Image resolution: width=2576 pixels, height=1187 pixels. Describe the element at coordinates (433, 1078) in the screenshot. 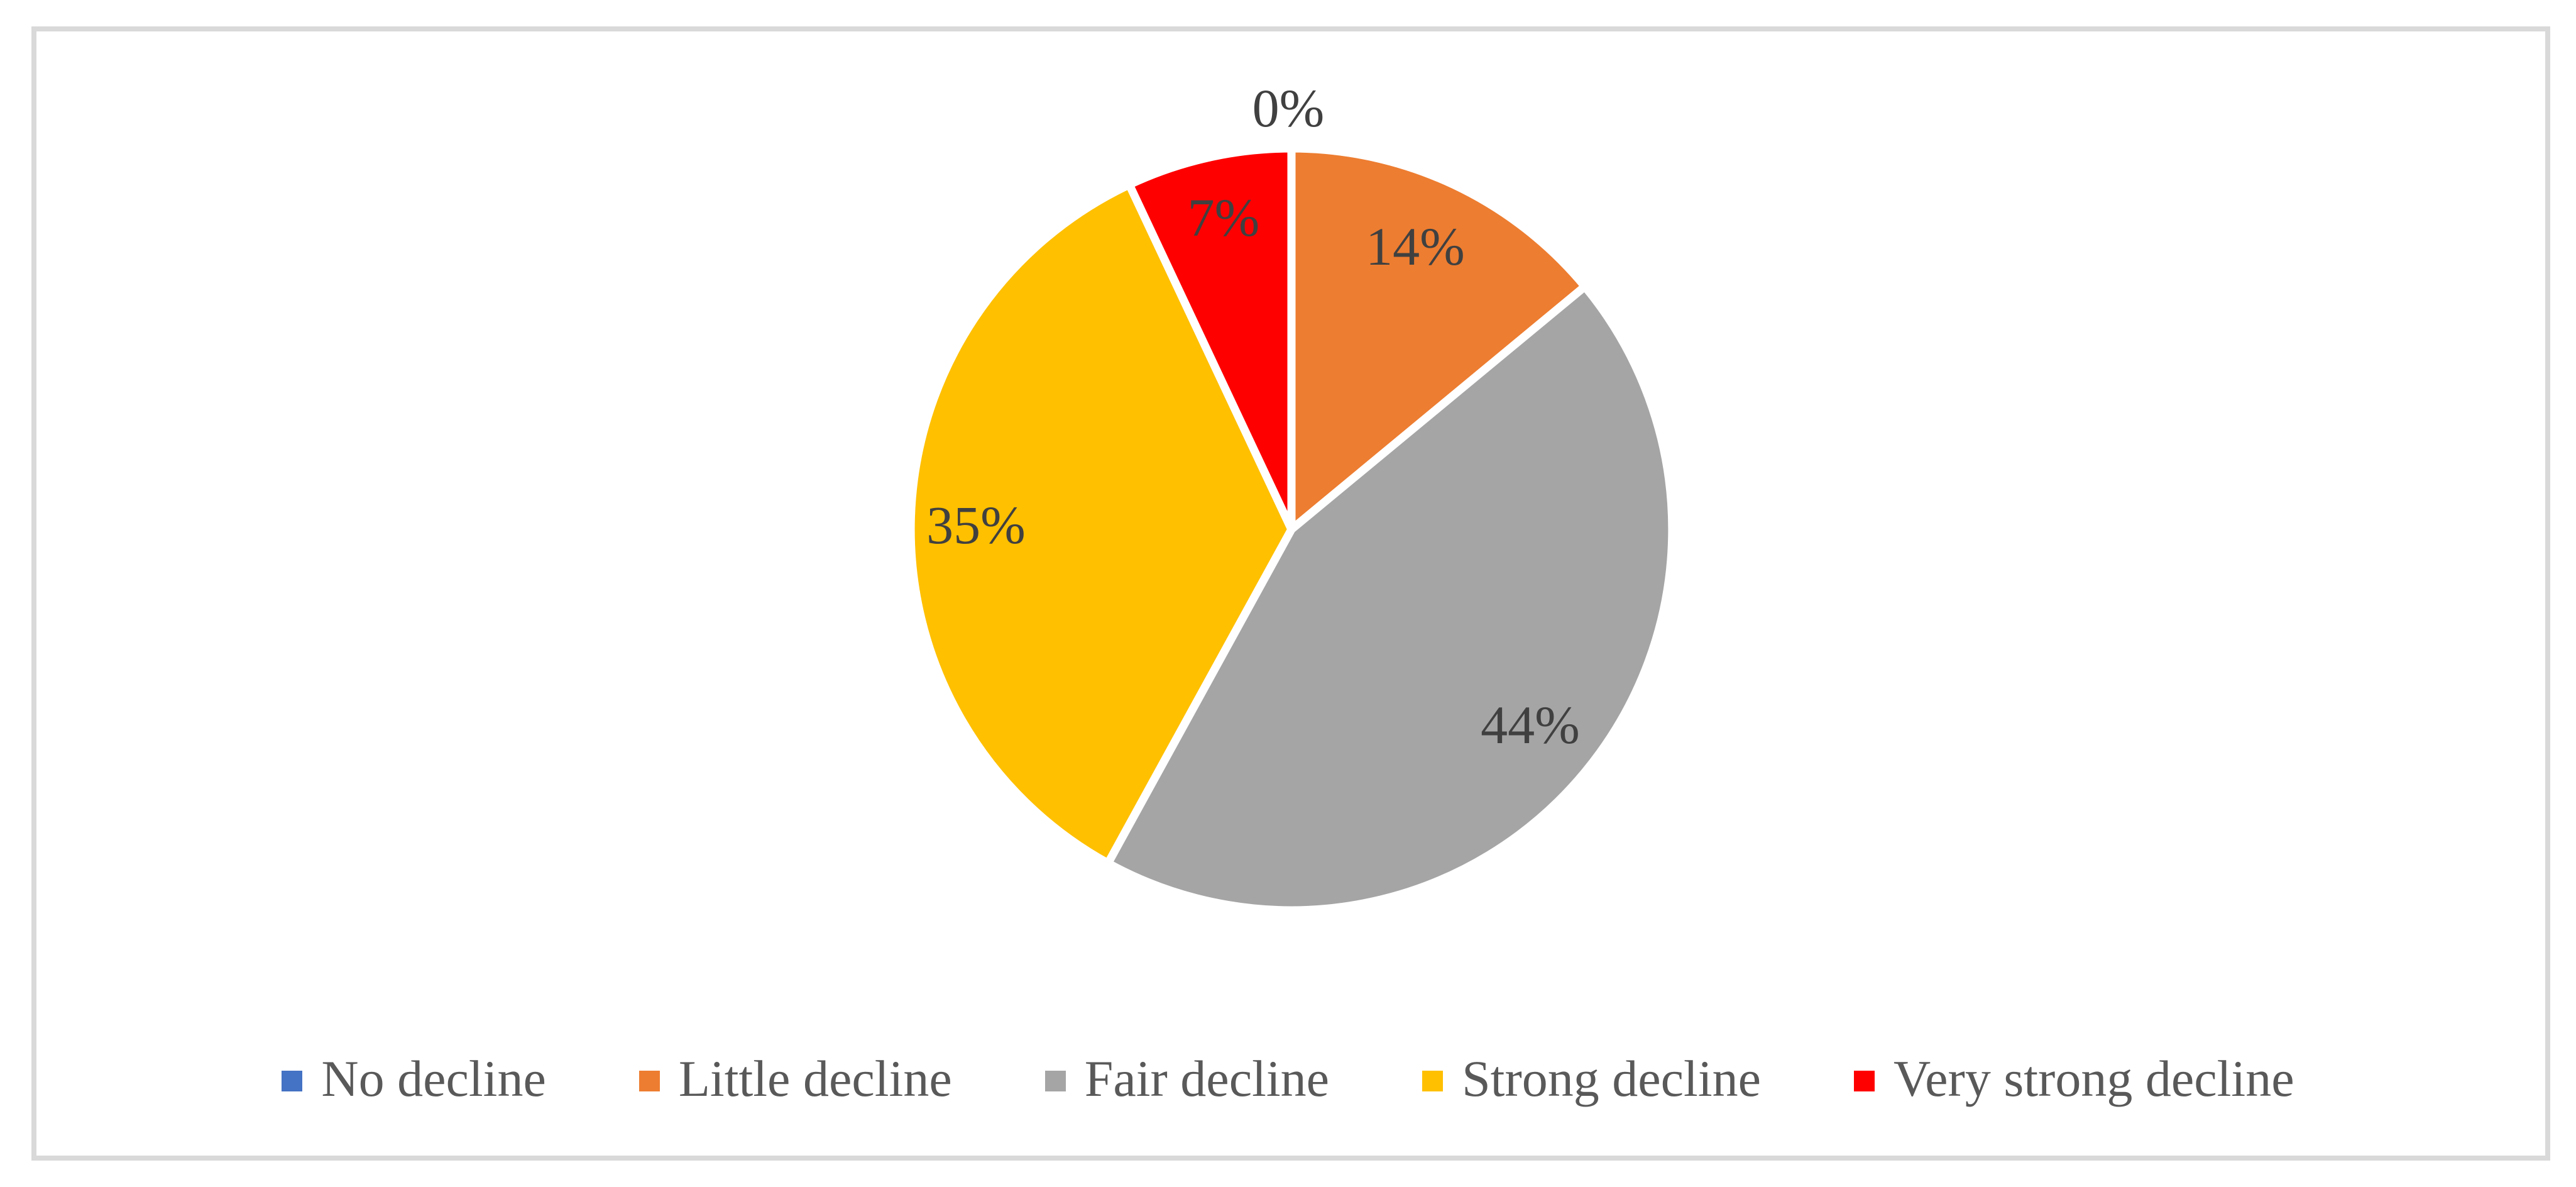

I see `legend-label: No decline` at that location.